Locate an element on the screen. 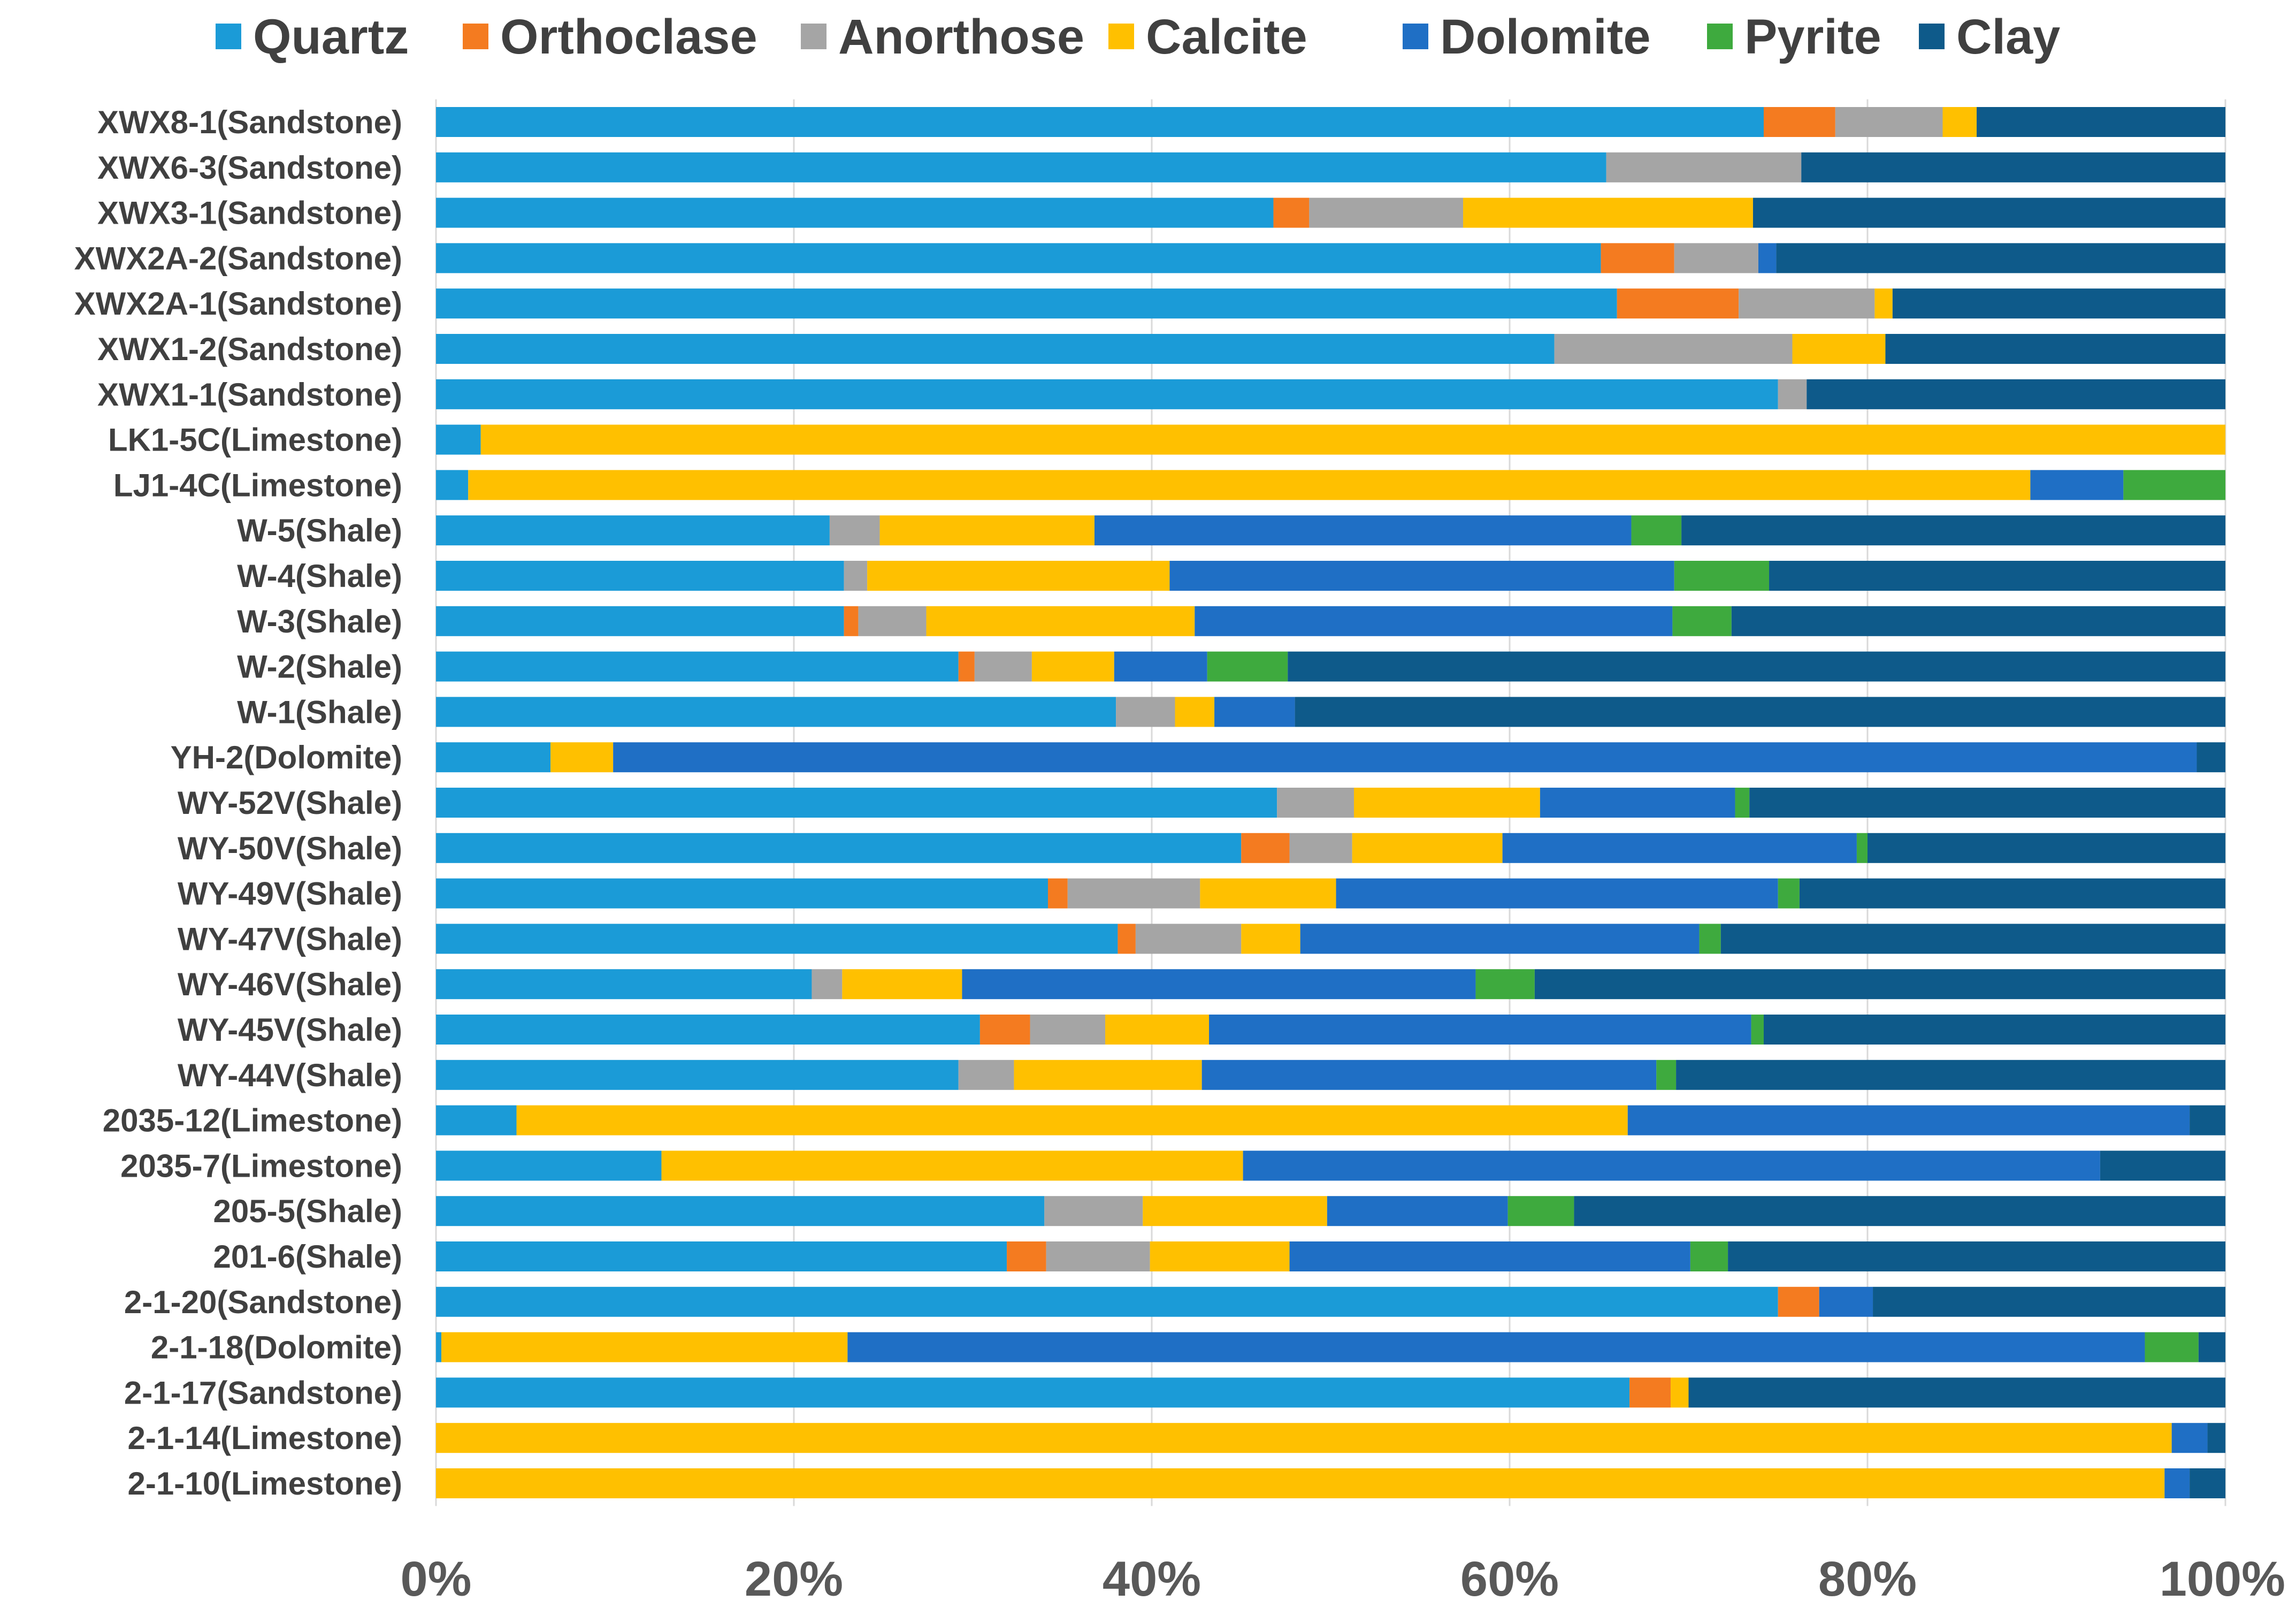 The width and height of the screenshot is (2296, 1608). x-axis-tick-labels: 0% 20% 40% 60% 80% 100% is located at coordinates (1343, 1579).